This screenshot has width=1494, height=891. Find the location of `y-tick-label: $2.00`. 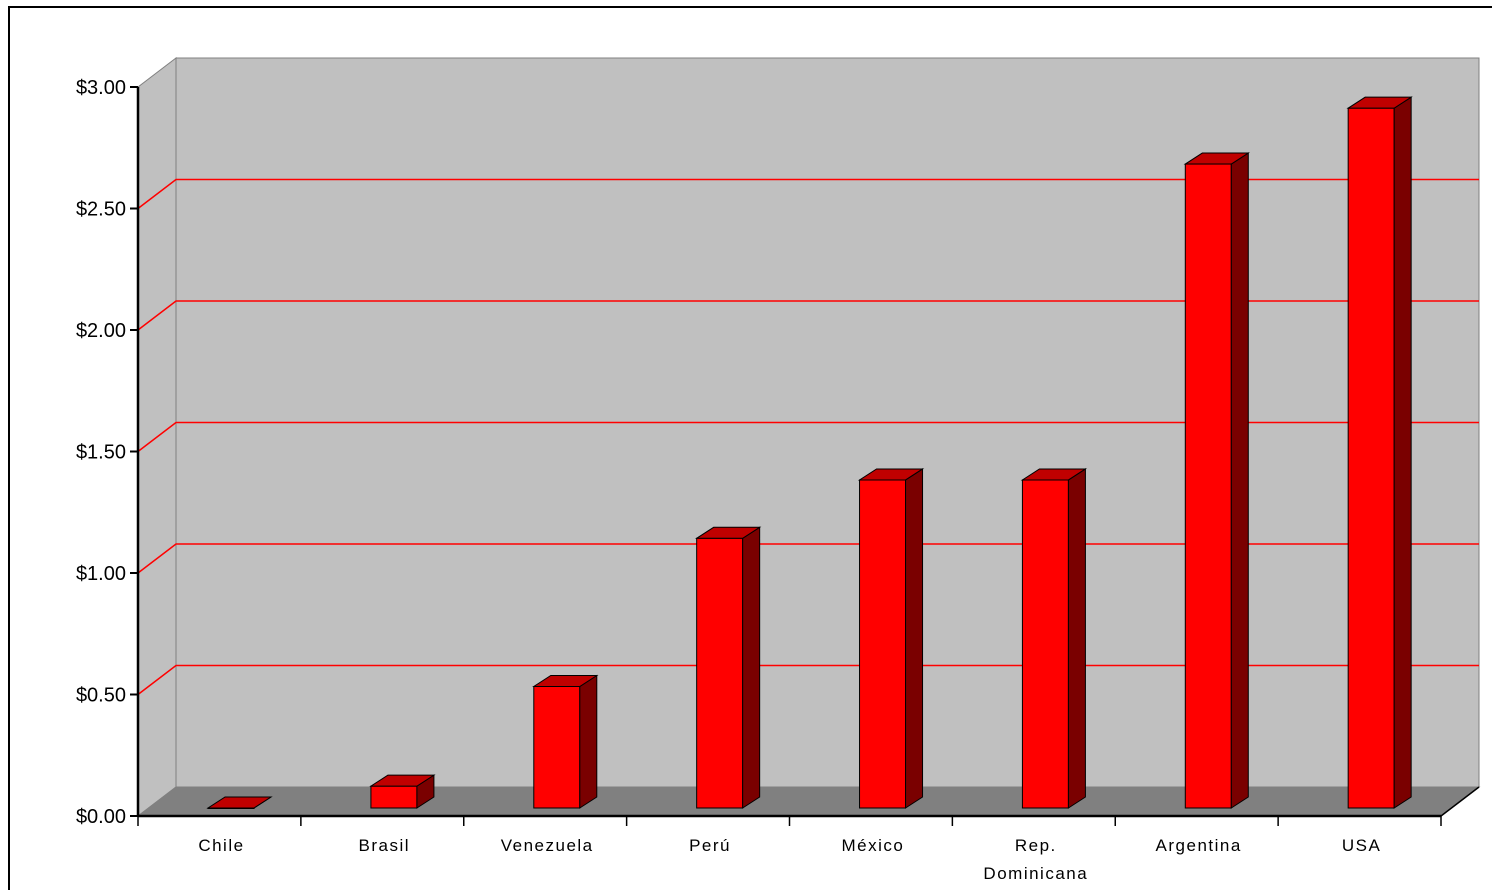

y-tick-label: $2.00 is located at coordinates (101, 331).